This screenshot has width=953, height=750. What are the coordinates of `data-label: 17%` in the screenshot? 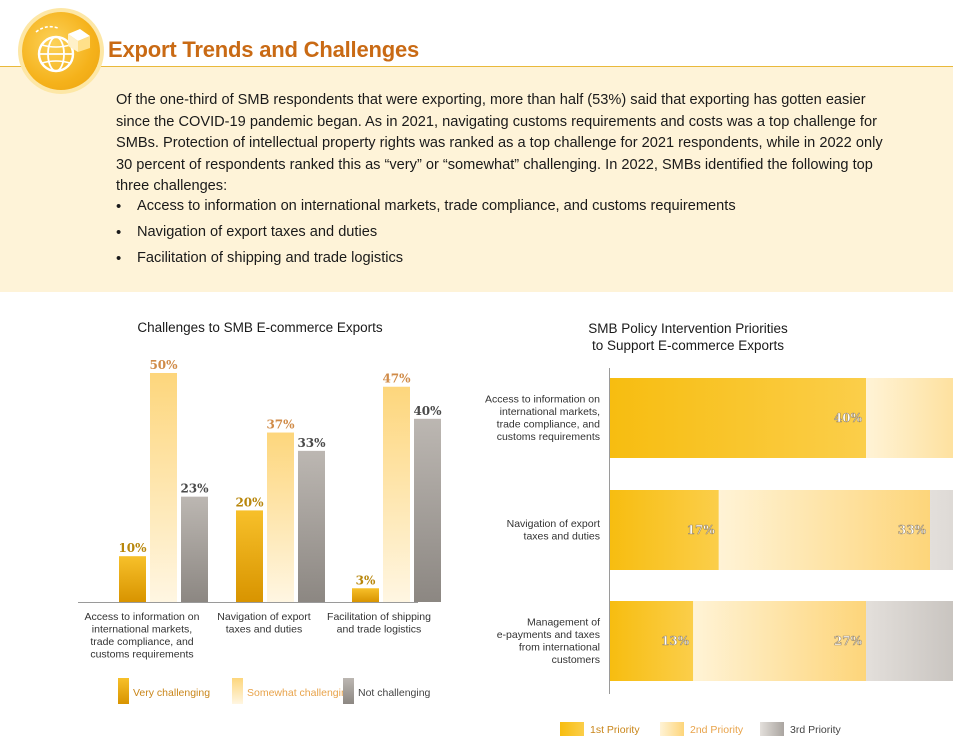 It's located at (701, 530).